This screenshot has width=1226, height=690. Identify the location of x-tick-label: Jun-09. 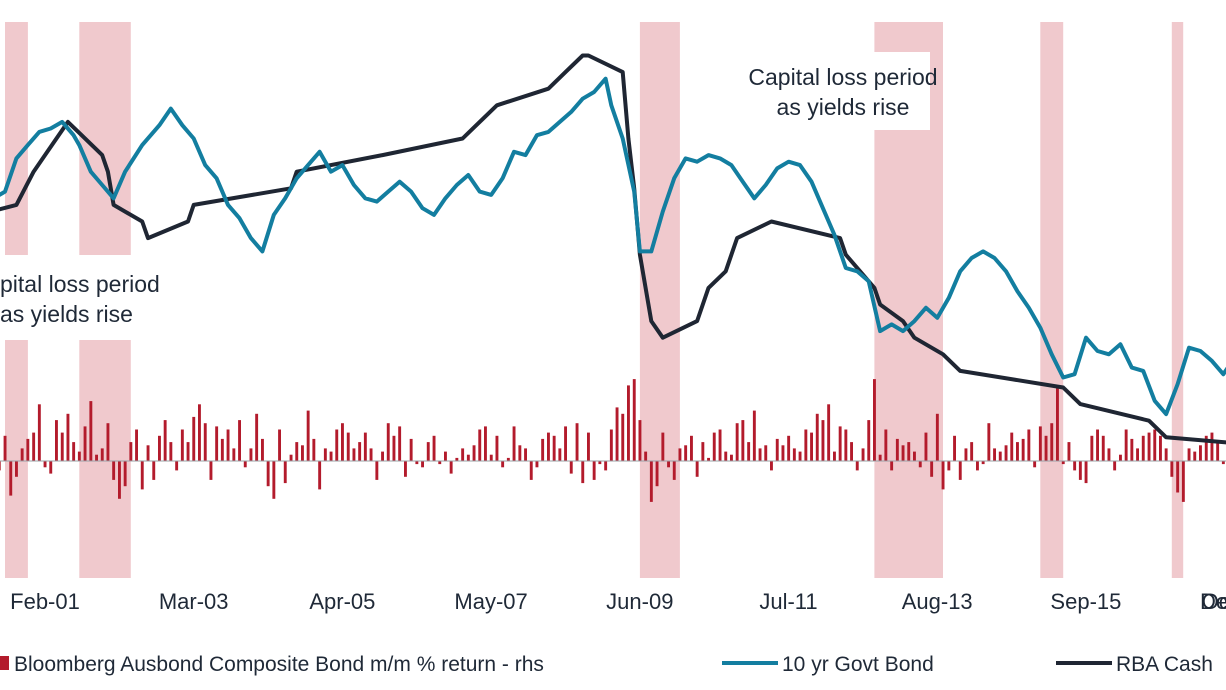
(639, 601).